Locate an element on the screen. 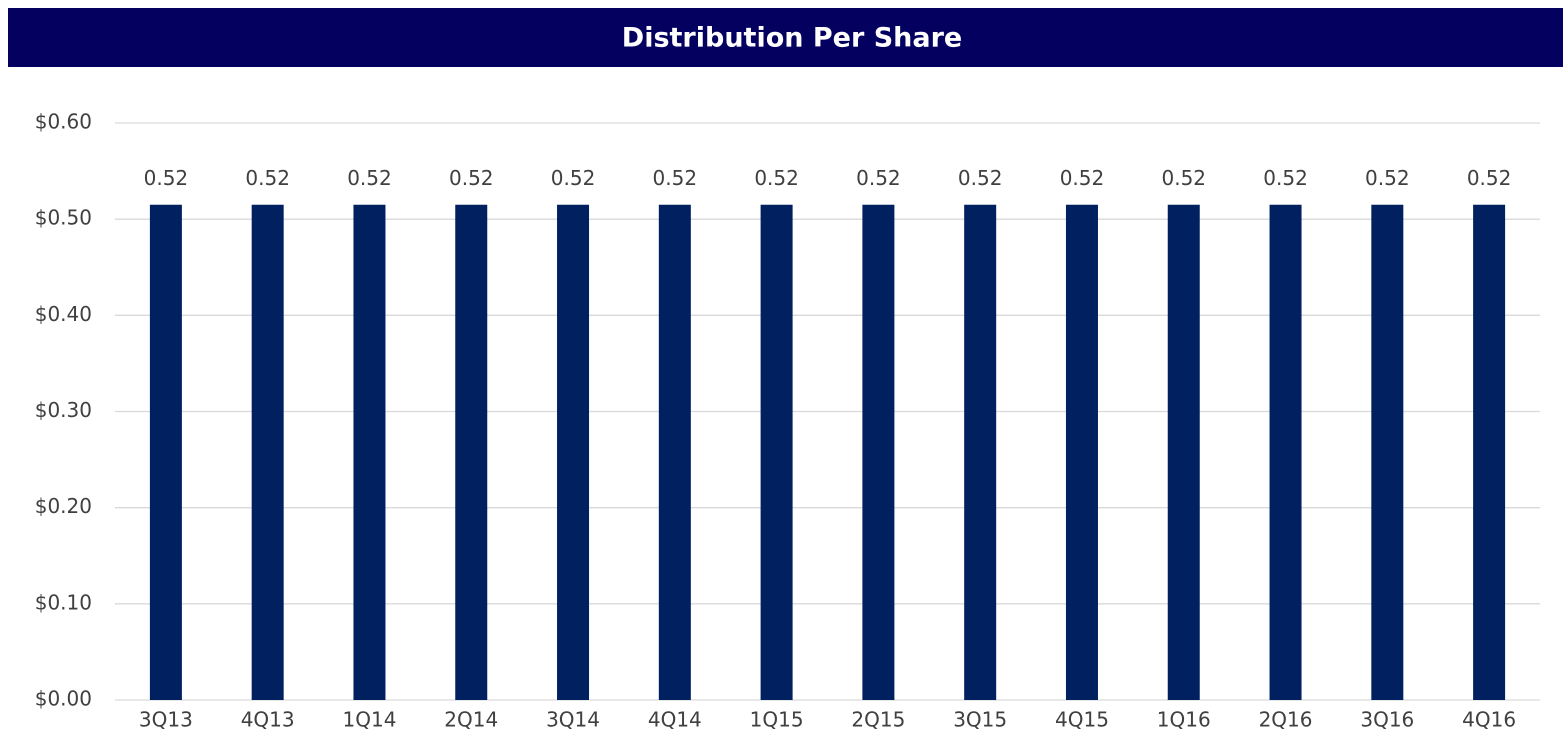 The width and height of the screenshot is (1563, 743). y-tick-label: $0.20 is located at coordinates (63, 506).